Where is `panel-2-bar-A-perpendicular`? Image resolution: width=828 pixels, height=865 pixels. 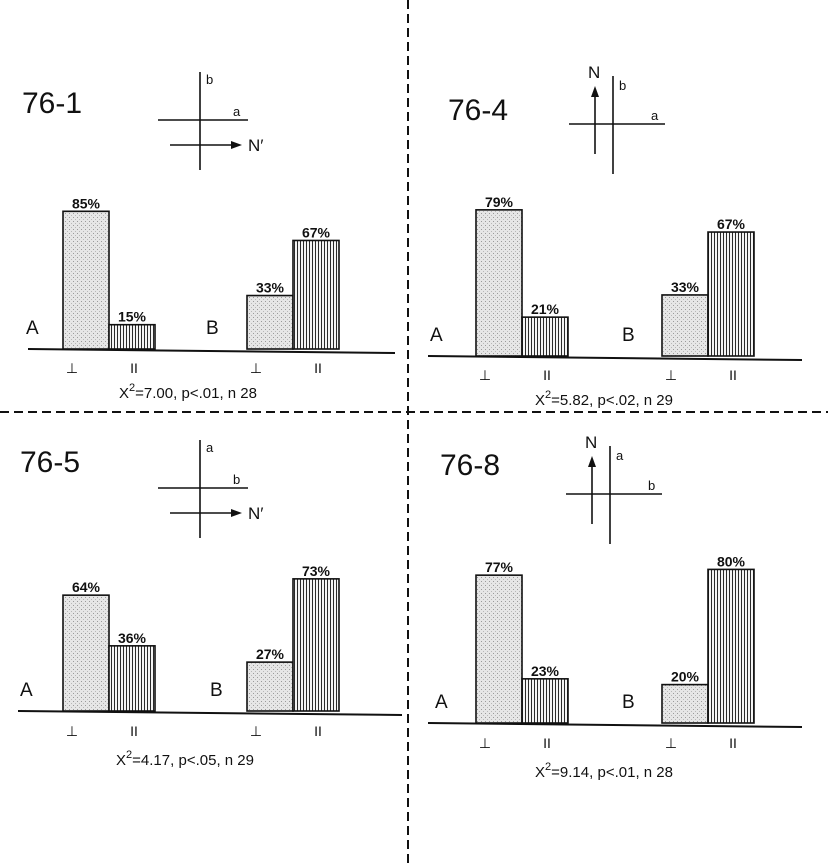 panel-2-bar-A-perpendicular is located at coordinates (86, 653).